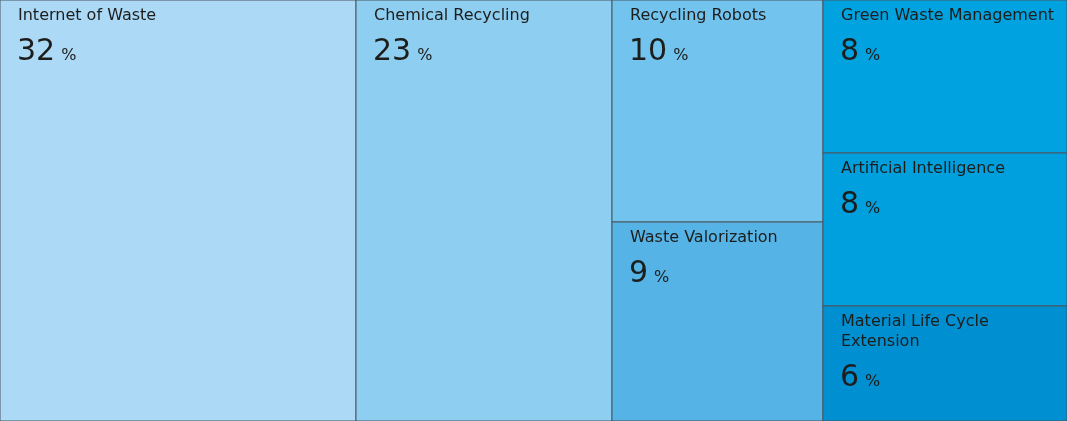 Image resolution: width=1067 pixels, height=421 pixels. Describe the element at coordinates (860, 375) in the screenshot. I see `data-label: 6 %` at that location.